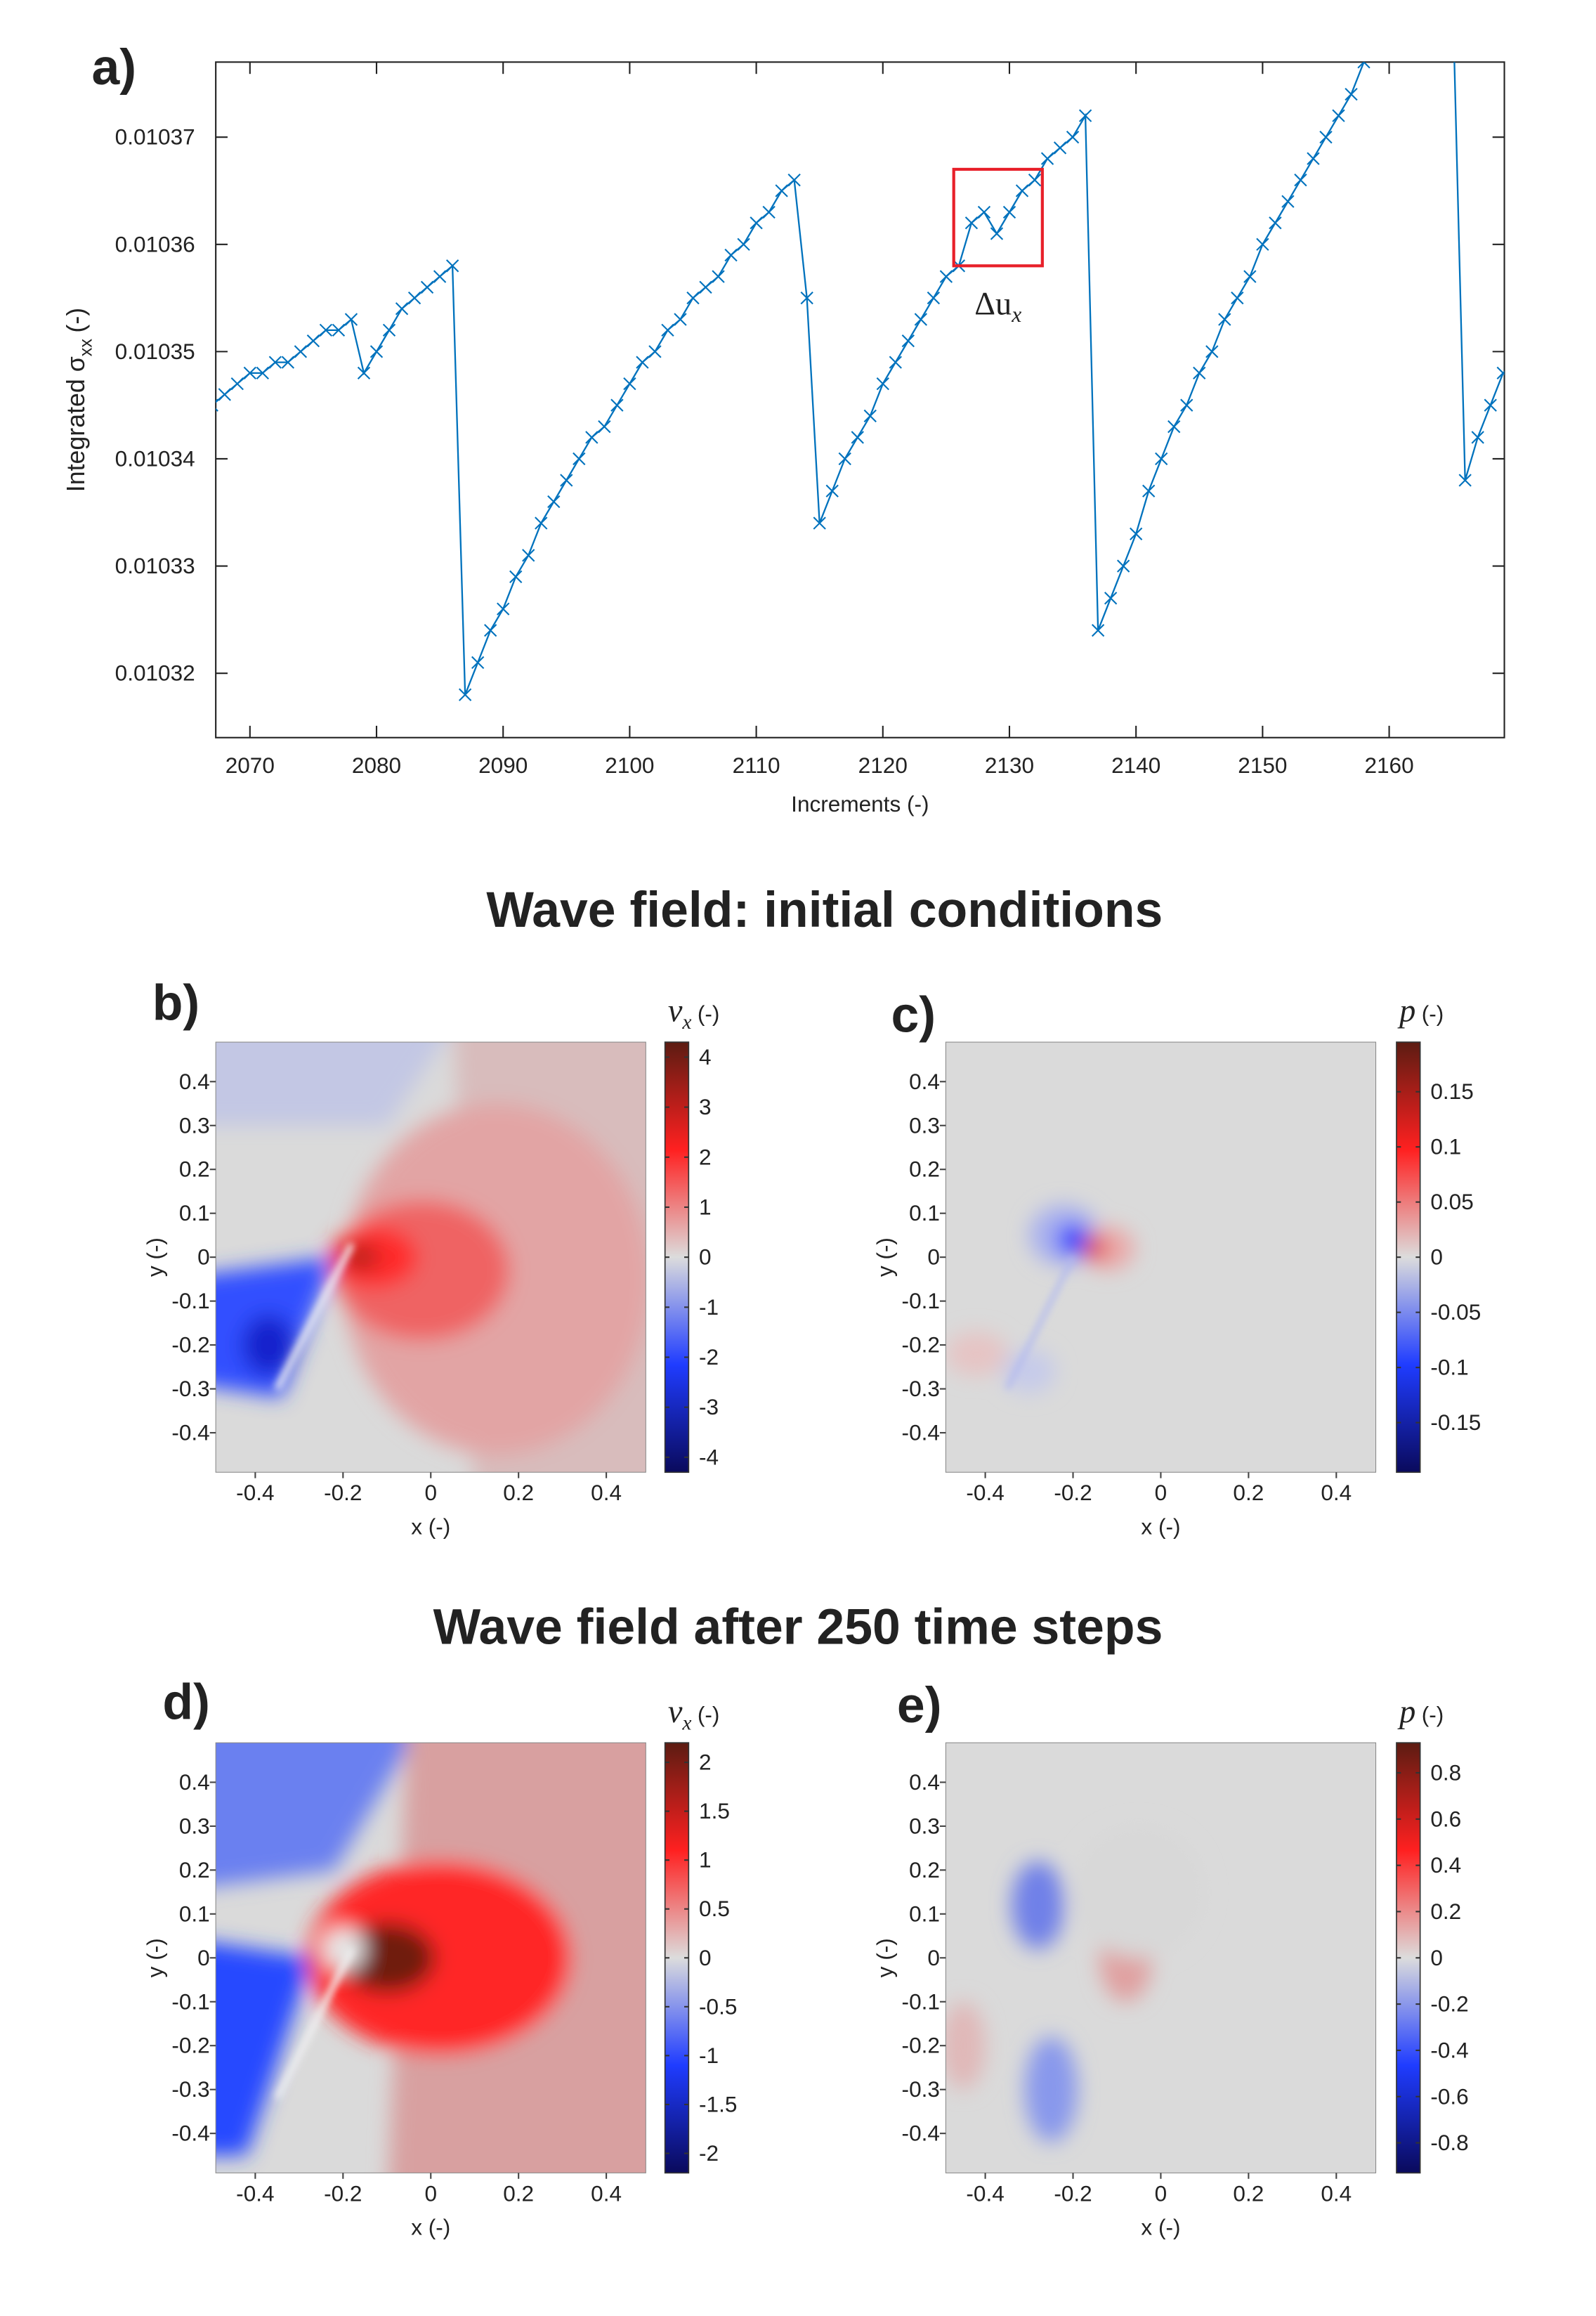 This screenshot has height=2316, width=1596. I want to click on colorbar-tick-label: 0.6, so click(1445, 1818).